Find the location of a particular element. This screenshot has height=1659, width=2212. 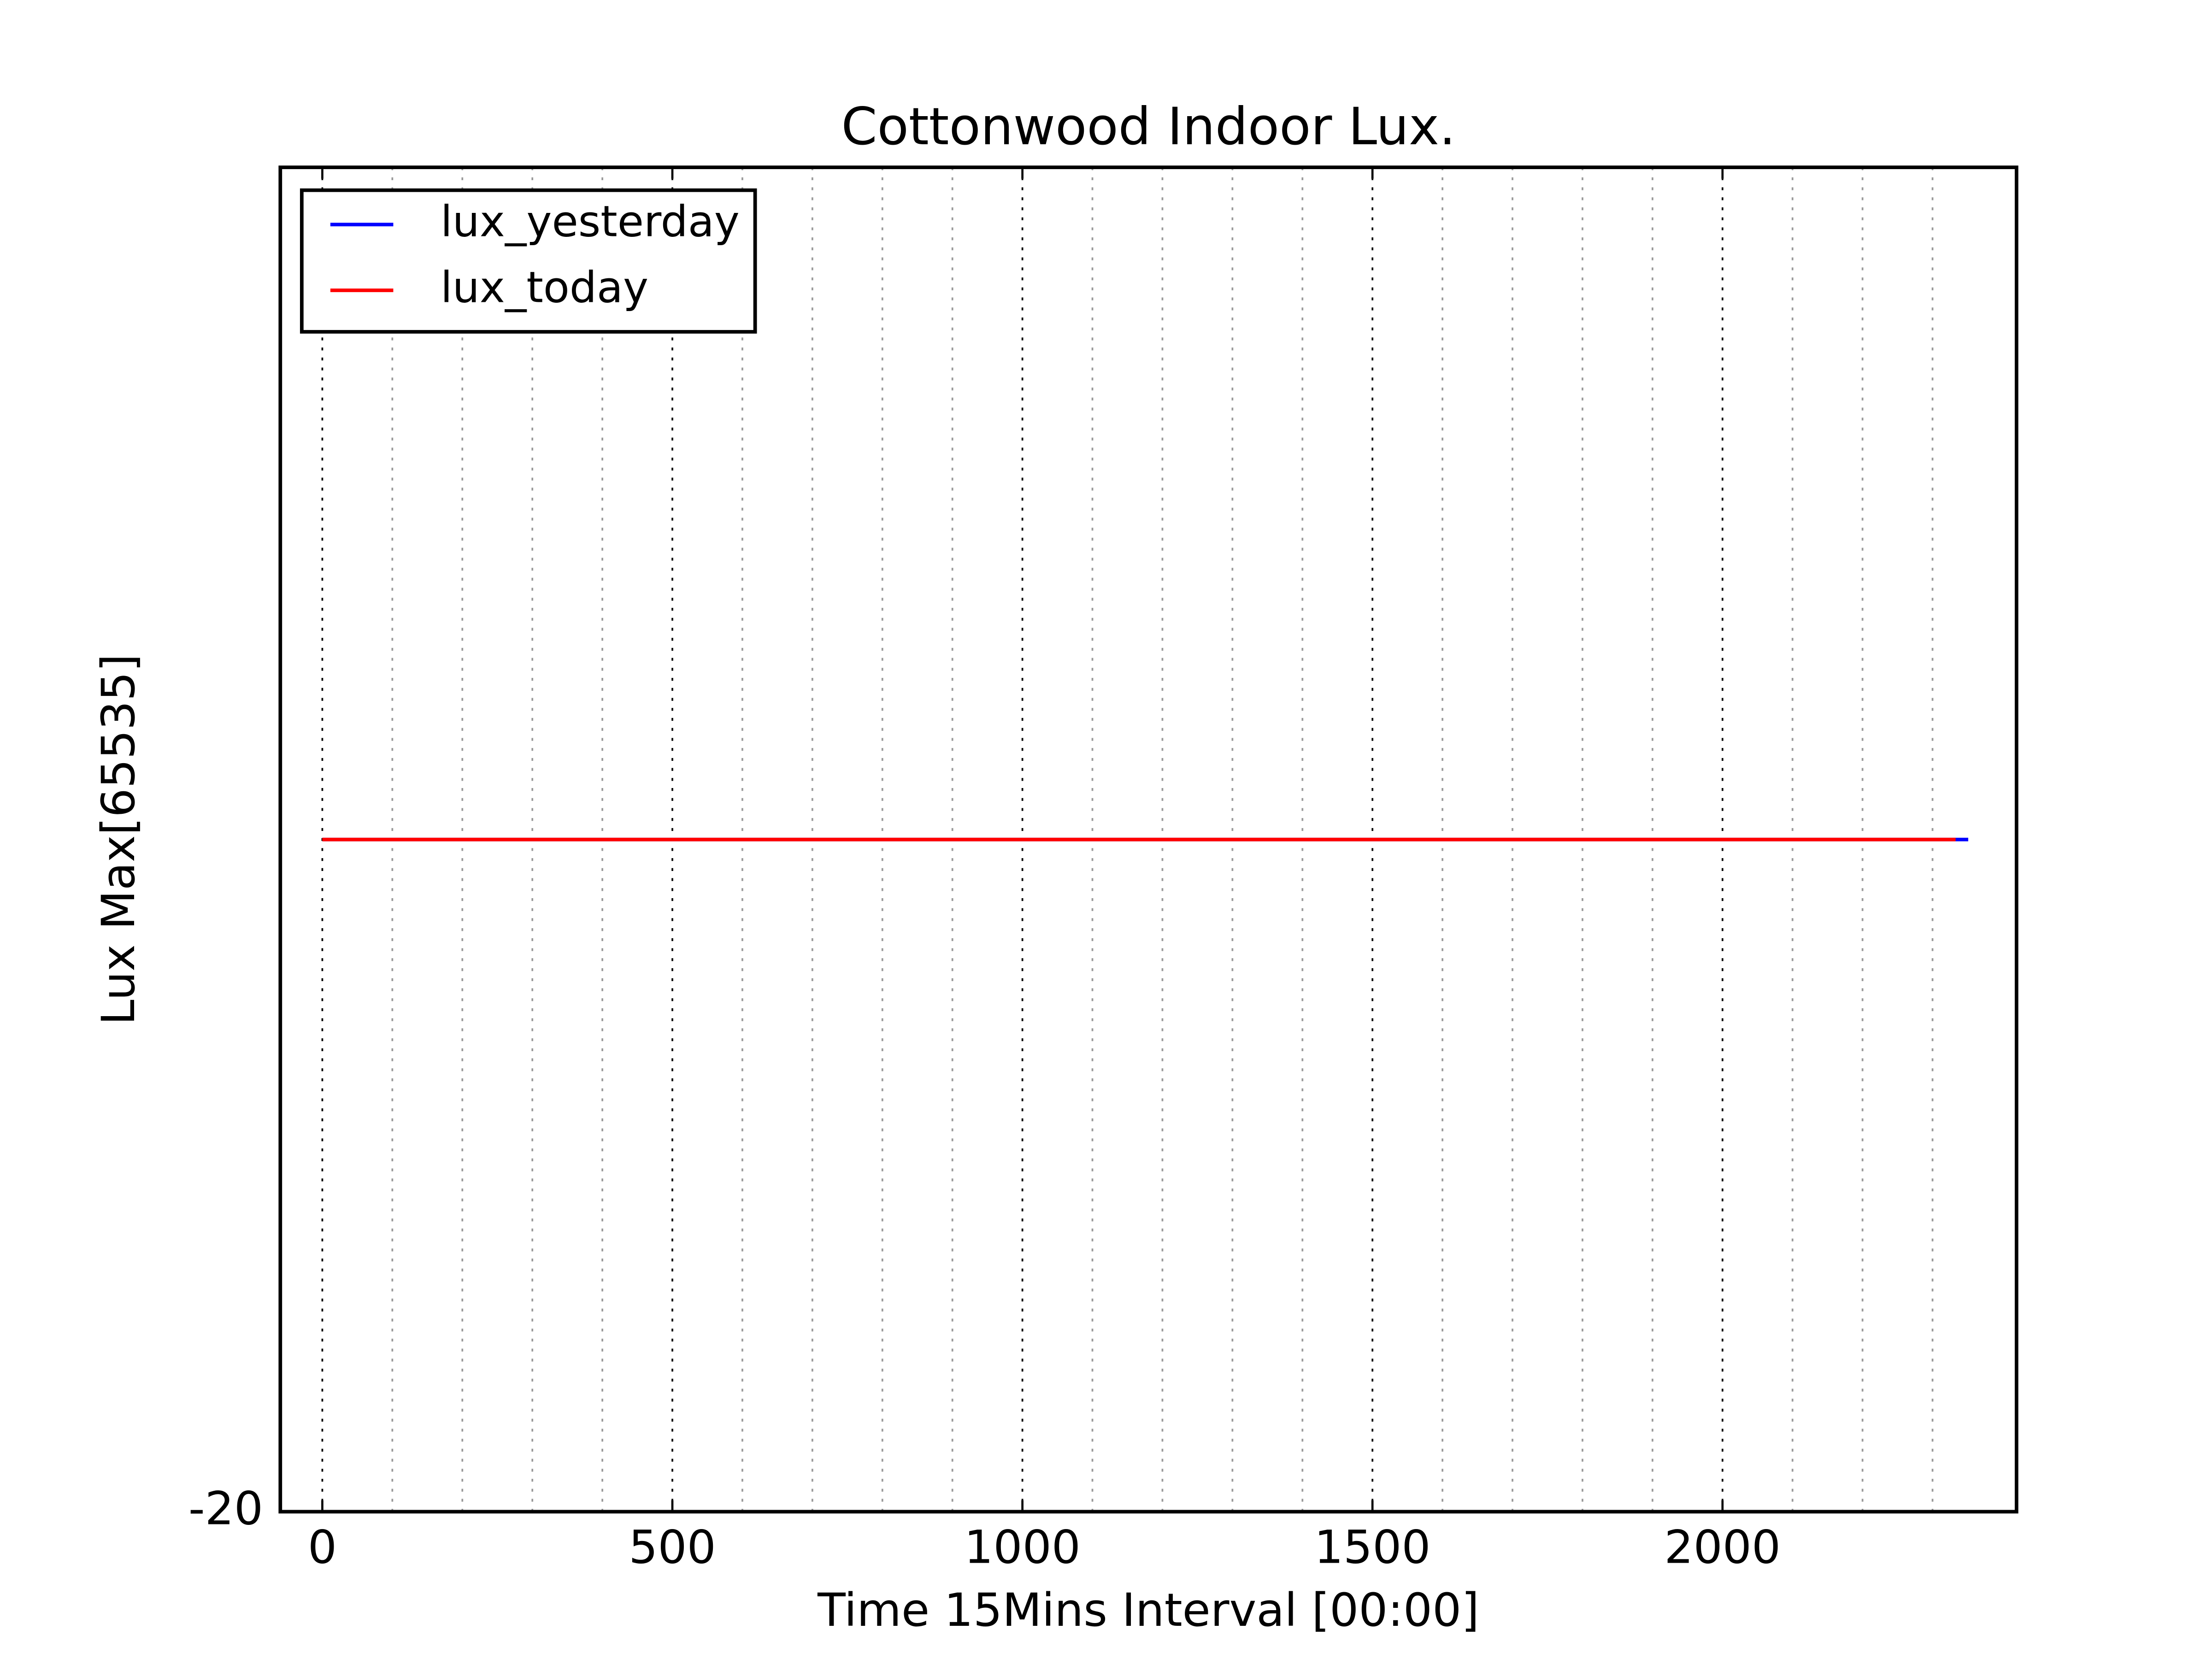

x-tick-label: 0 is located at coordinates (322, 1547).